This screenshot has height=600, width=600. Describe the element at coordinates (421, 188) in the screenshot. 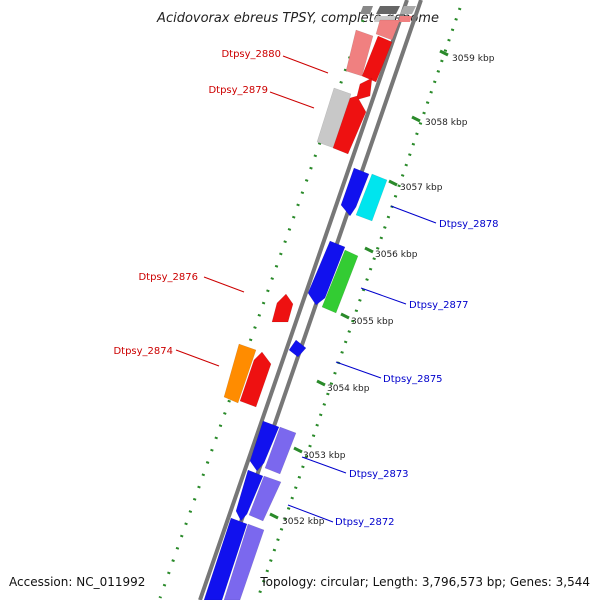

I see `kbp-label: 3057 kbp` at that location.